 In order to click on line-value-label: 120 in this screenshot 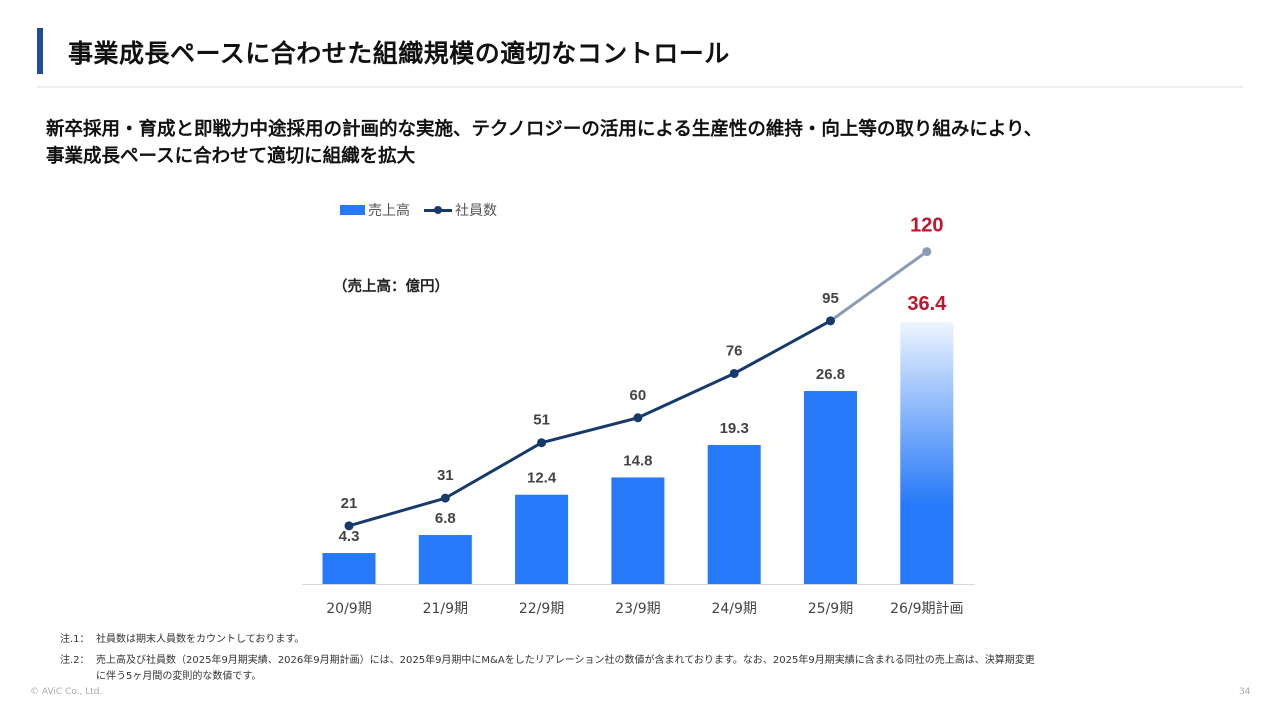, I will do `click(926, 226)`.